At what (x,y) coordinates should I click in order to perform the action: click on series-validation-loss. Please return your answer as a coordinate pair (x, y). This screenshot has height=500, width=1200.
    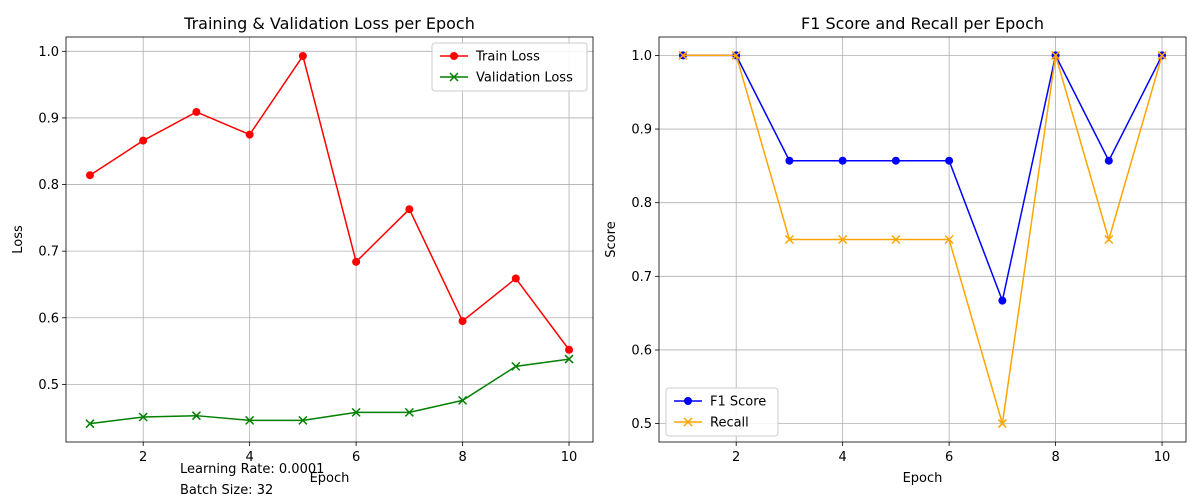
    Looking at the image, I should click on (329, 391).